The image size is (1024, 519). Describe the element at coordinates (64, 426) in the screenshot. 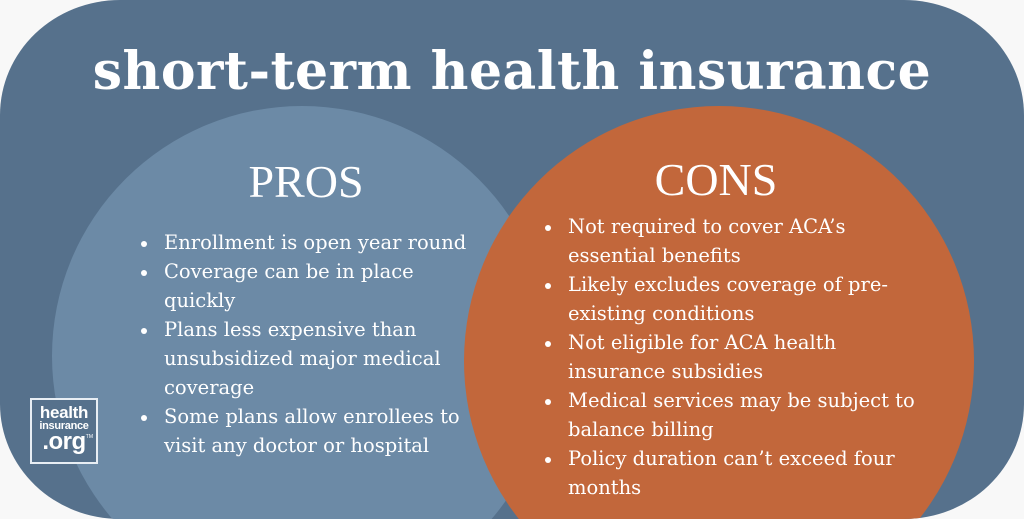

I see `logo-line-insurance: insurance` at that location.